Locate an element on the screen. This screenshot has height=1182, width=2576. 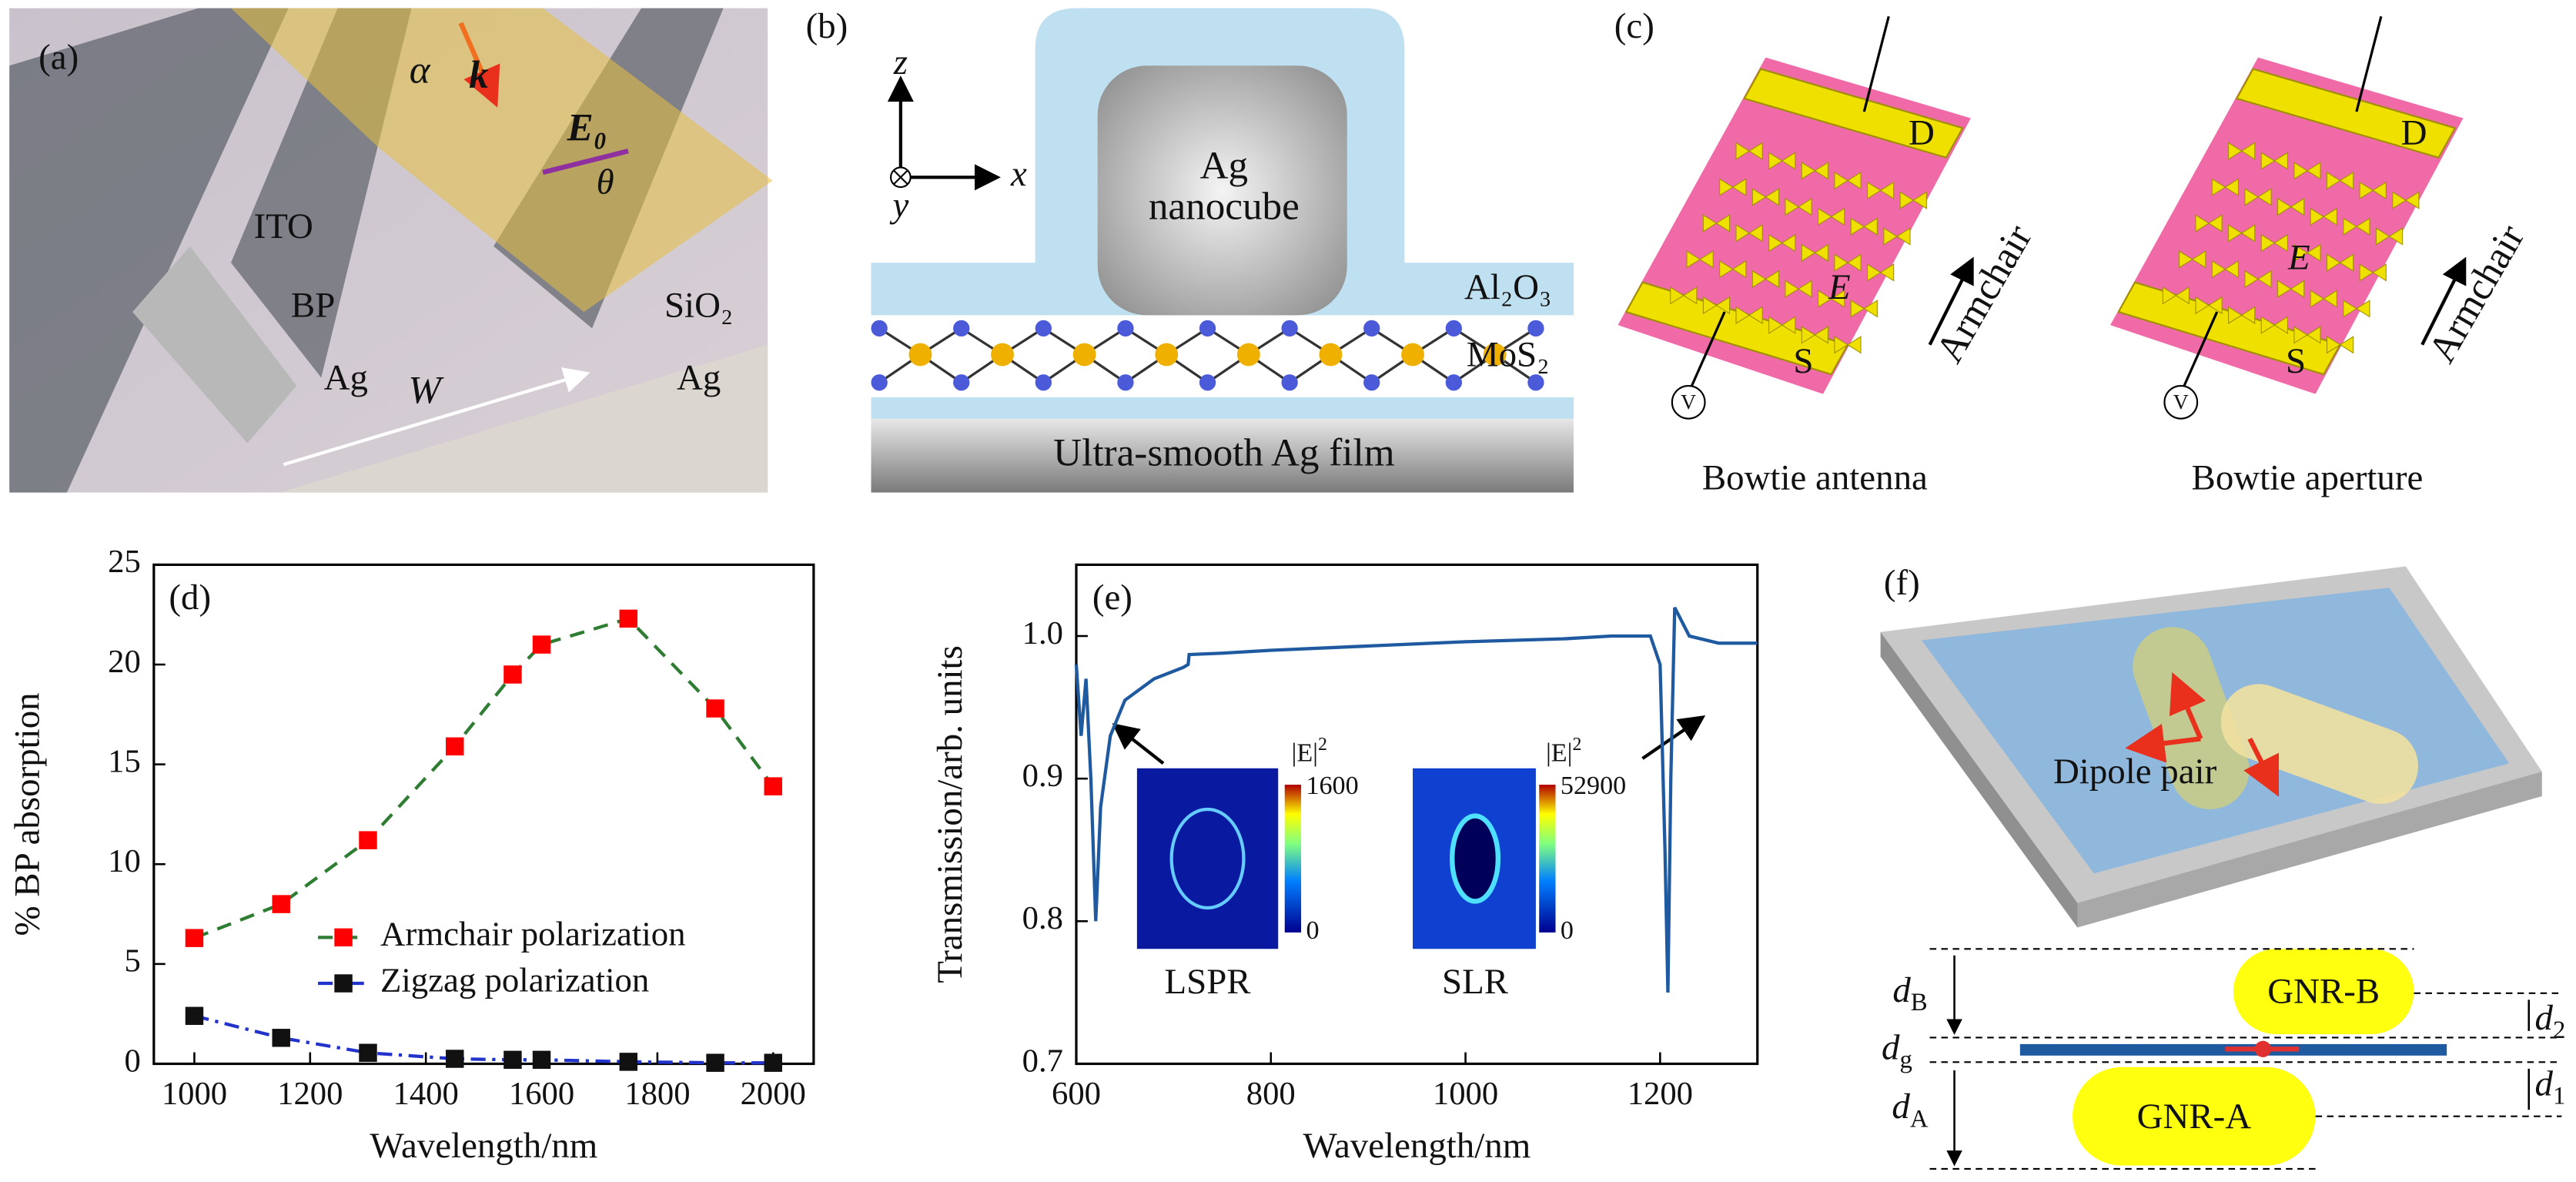
label-sub: B is located at coordinates (1920, 1002).